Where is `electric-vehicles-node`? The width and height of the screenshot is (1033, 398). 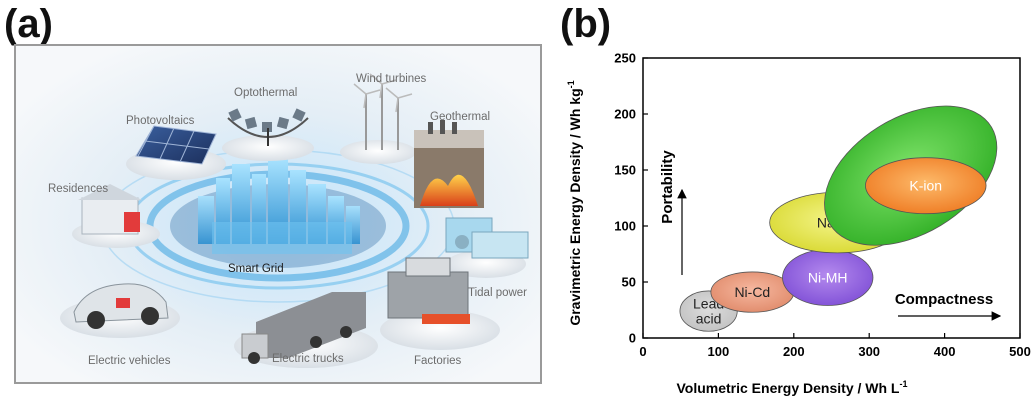 electric-vehicles-node is located at coordinates (120, 310).